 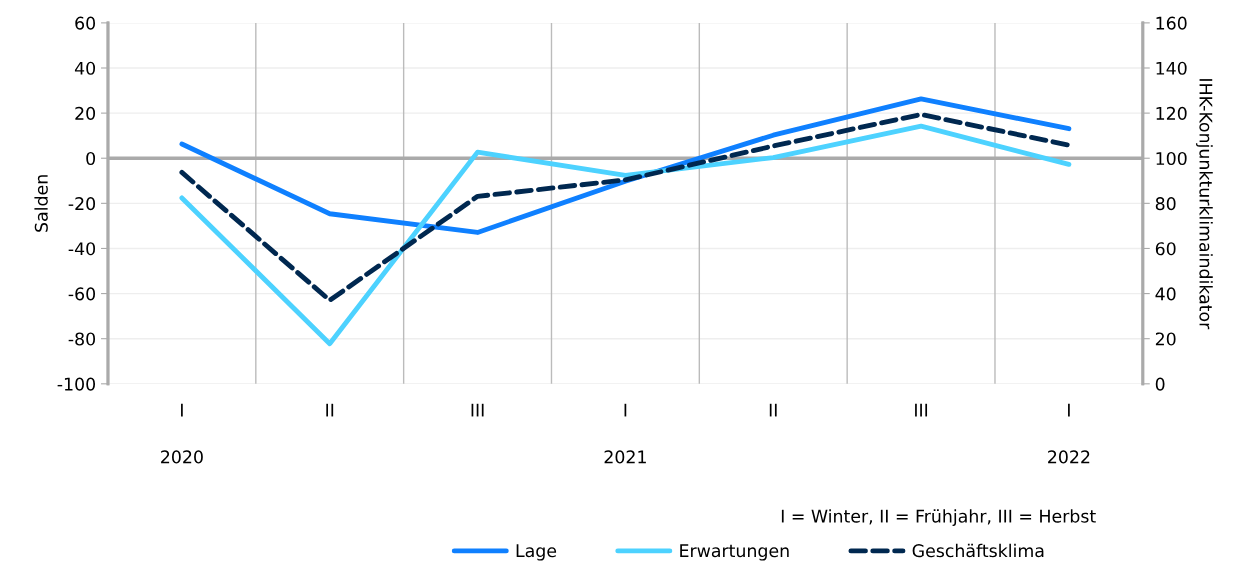 I want to click on category-label: I 2022, so click(x=1069, y=433).